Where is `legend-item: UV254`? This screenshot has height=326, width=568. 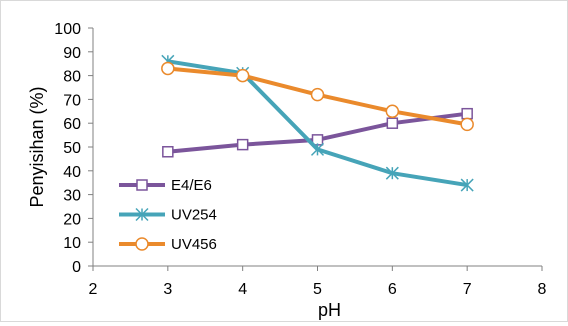
legend-item: UV254 is located at coordinates (168, 215).